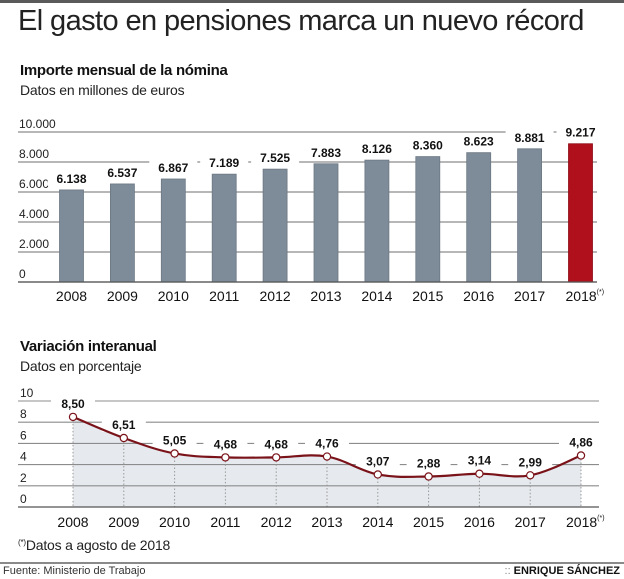  I want to click on bar-y-tick-label: 8.000, so click(34, 154).